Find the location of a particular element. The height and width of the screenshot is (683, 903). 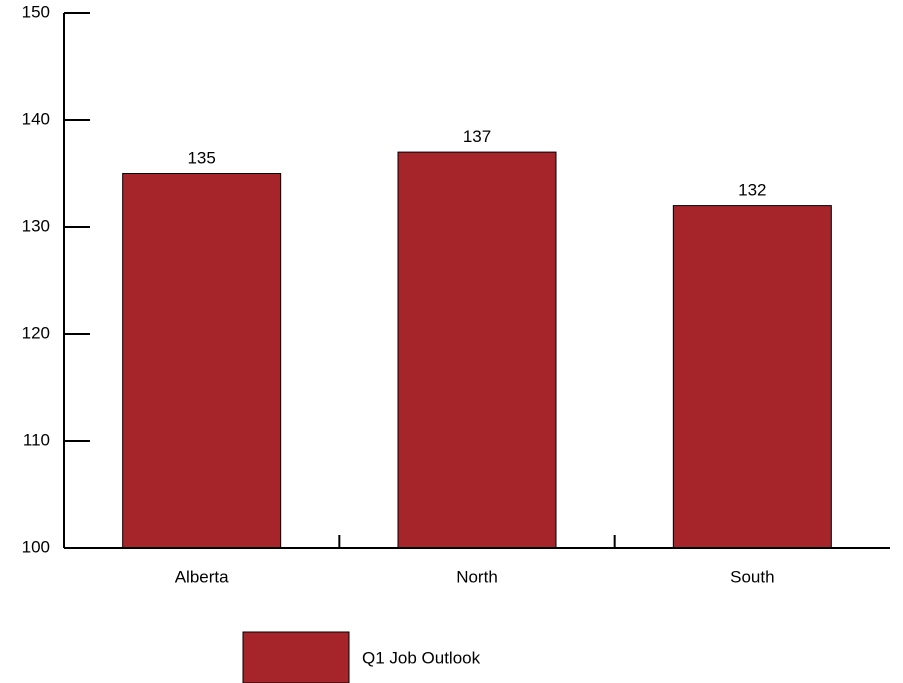

y-tick-label: 130 is located at coordinates (36, 225).